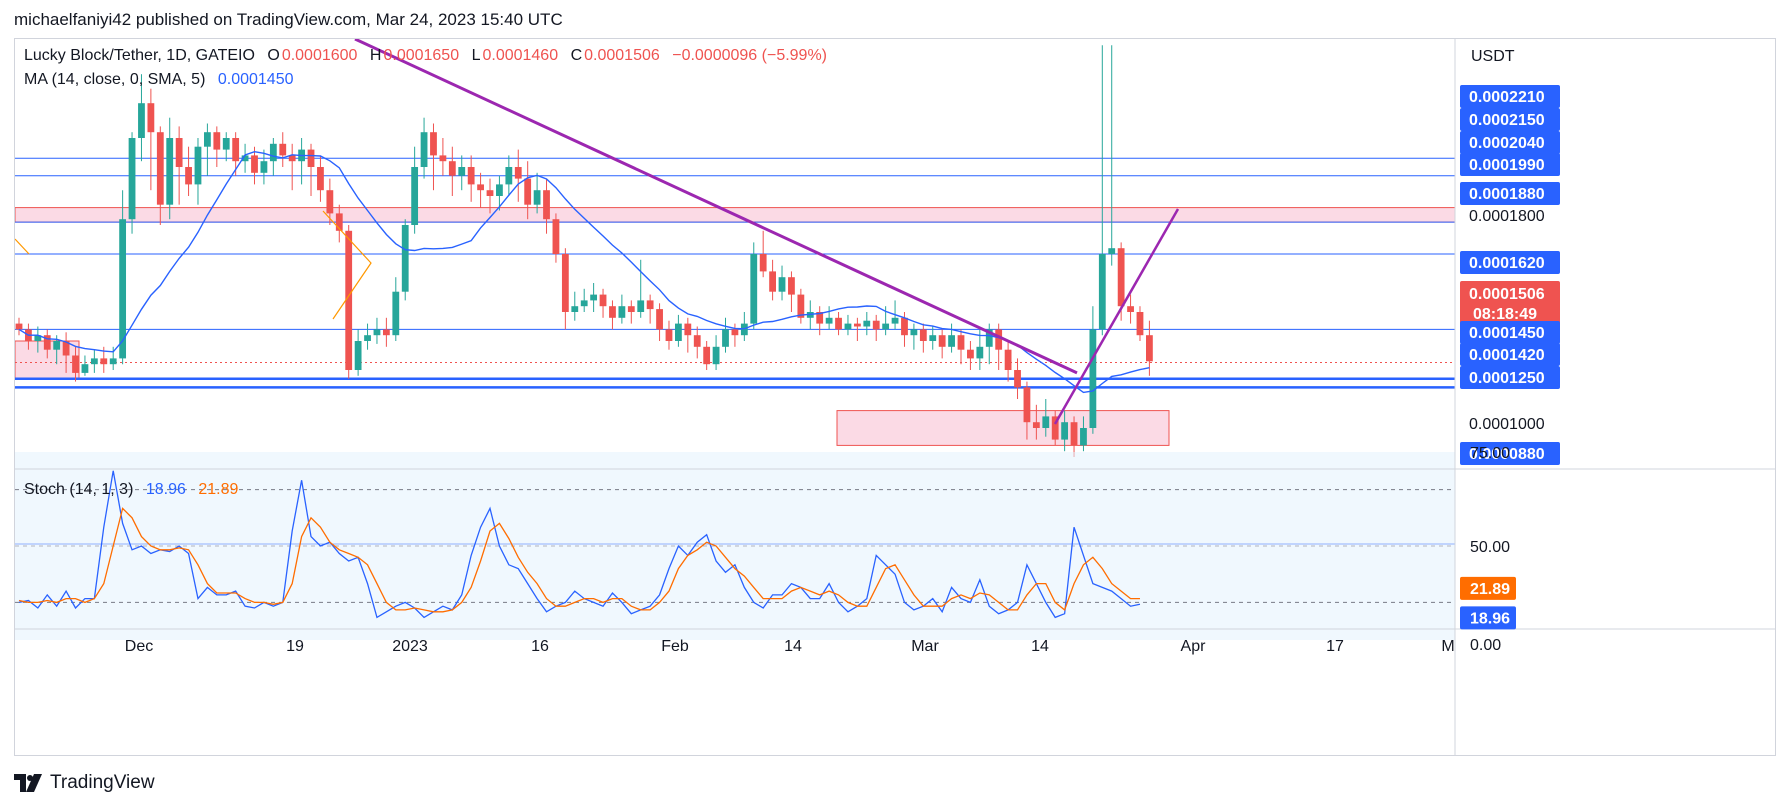 This screenshot has height=810, width=1791. What do you see at coordinates (1488, 618) in the screenshot?
I see `stoch-k-badge` at bounding box center [1488, 618].